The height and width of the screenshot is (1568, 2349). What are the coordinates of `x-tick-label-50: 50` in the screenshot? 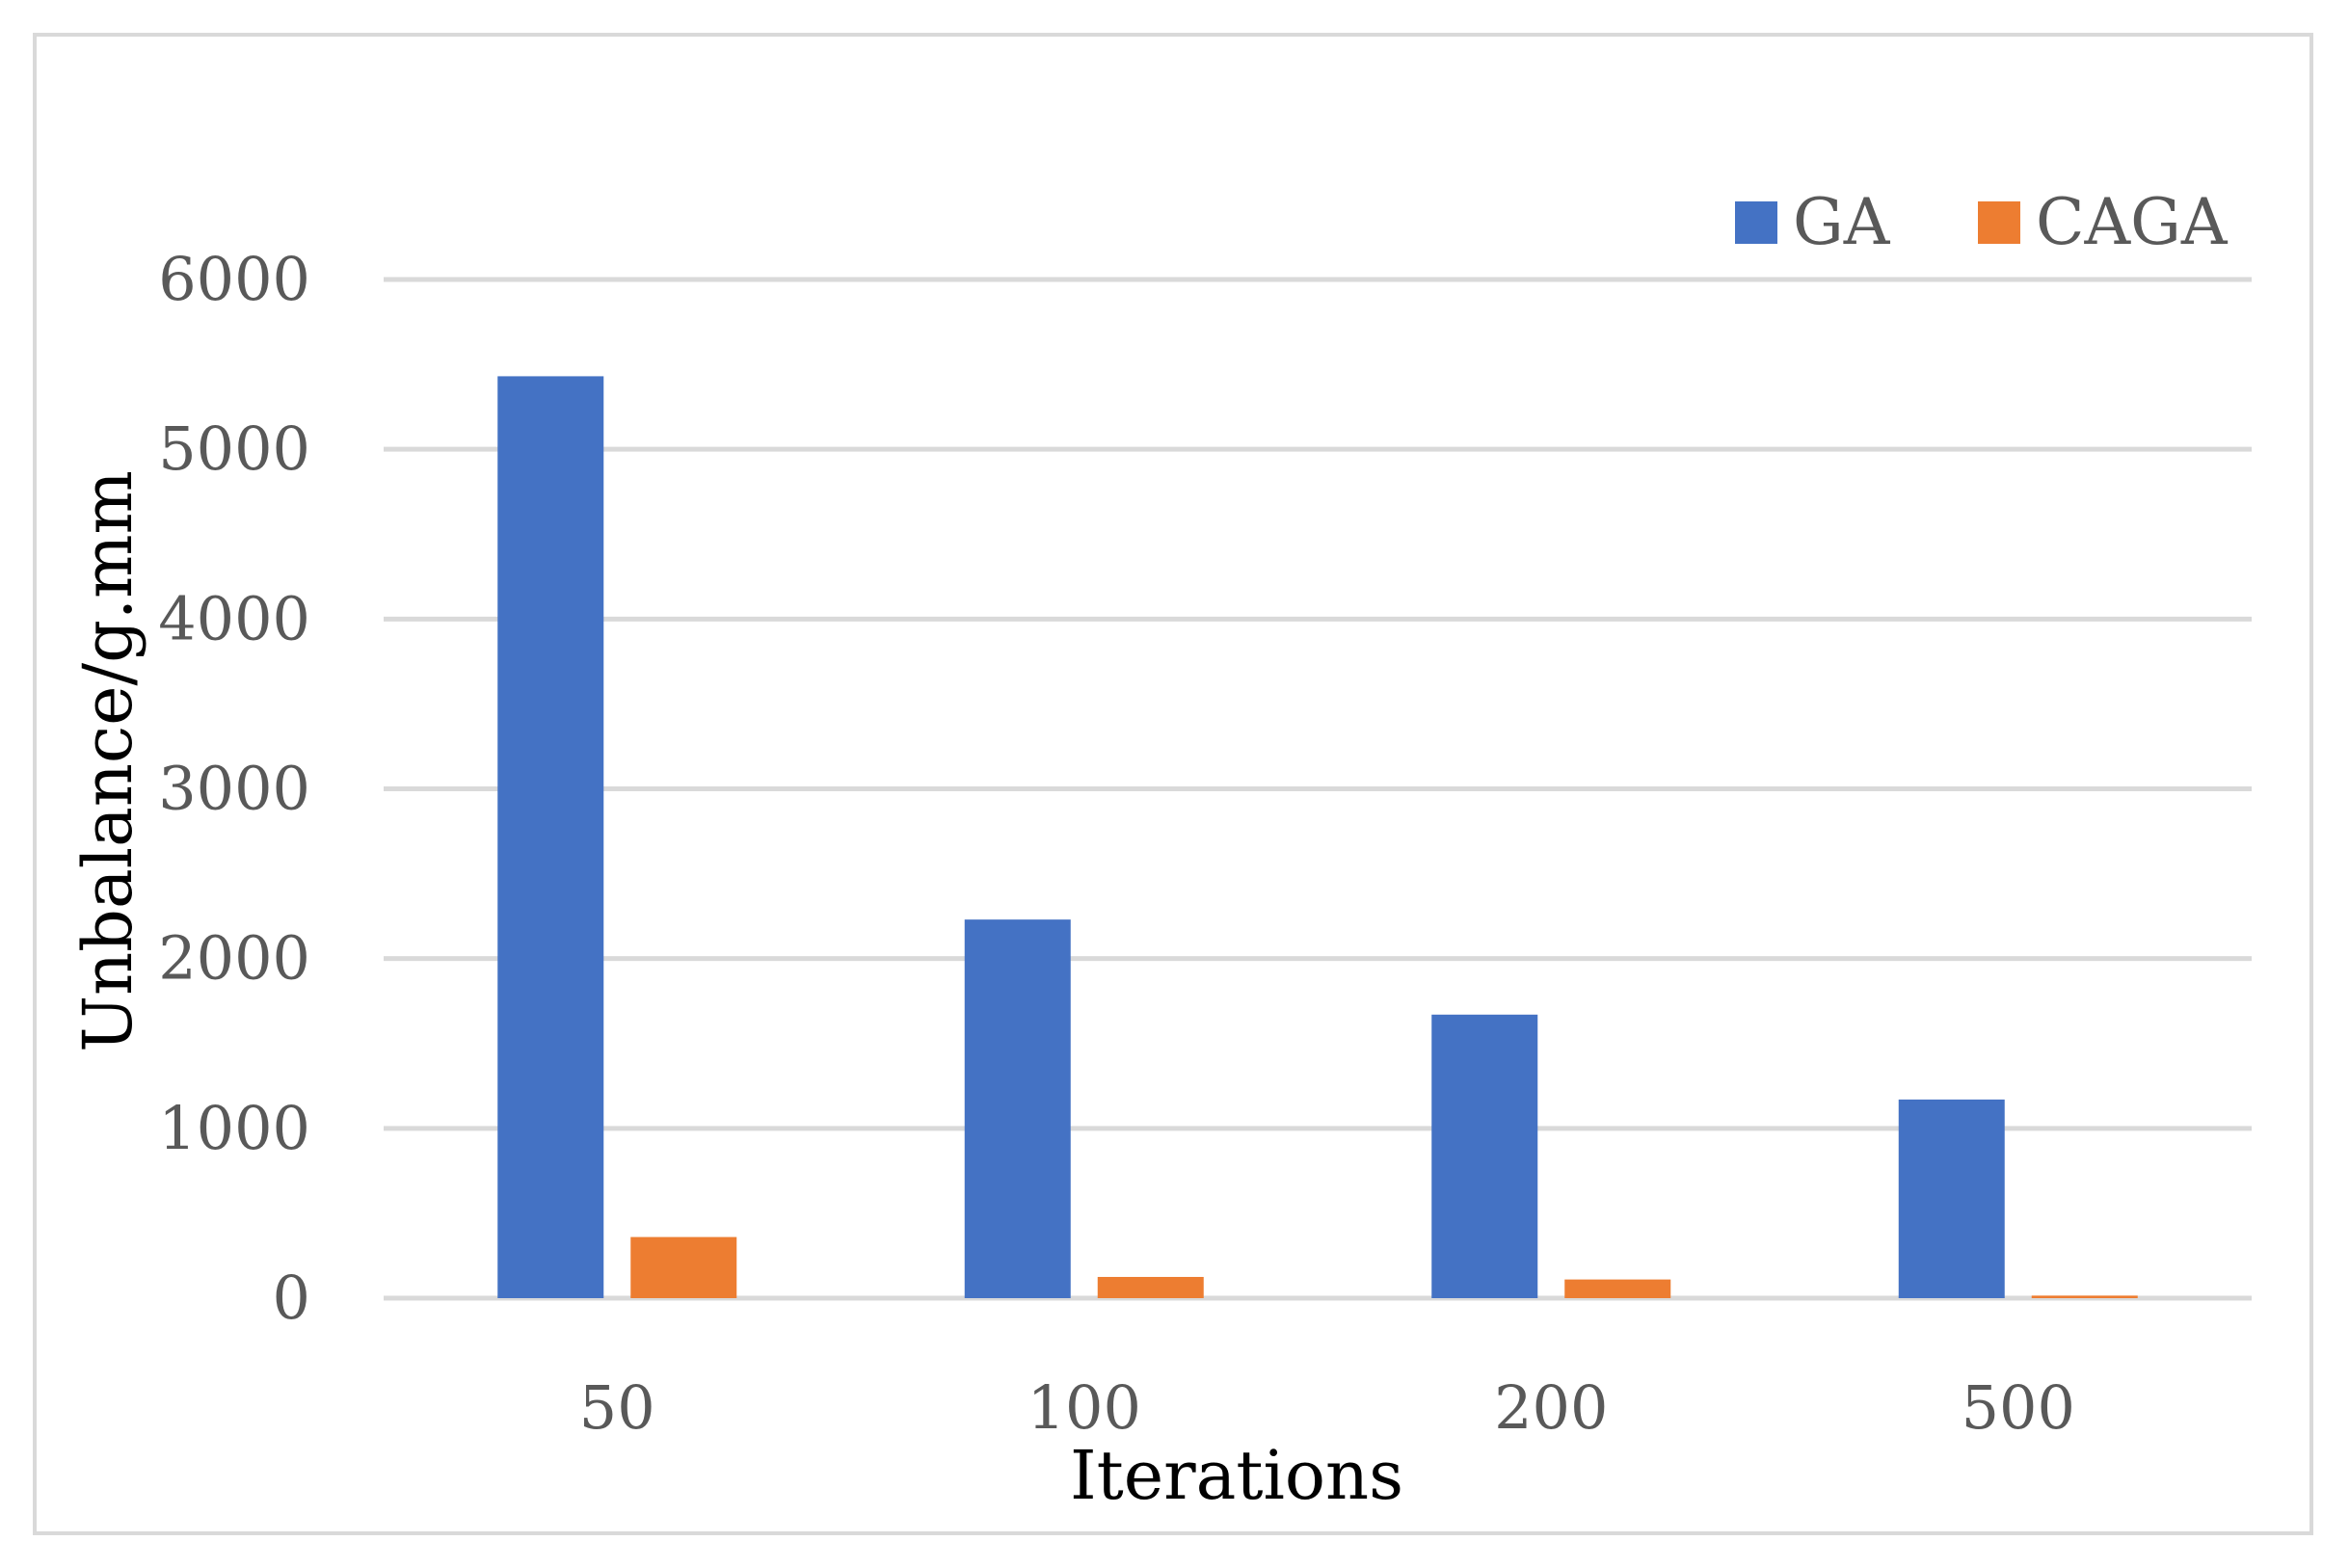 It's located at (617, 1407).